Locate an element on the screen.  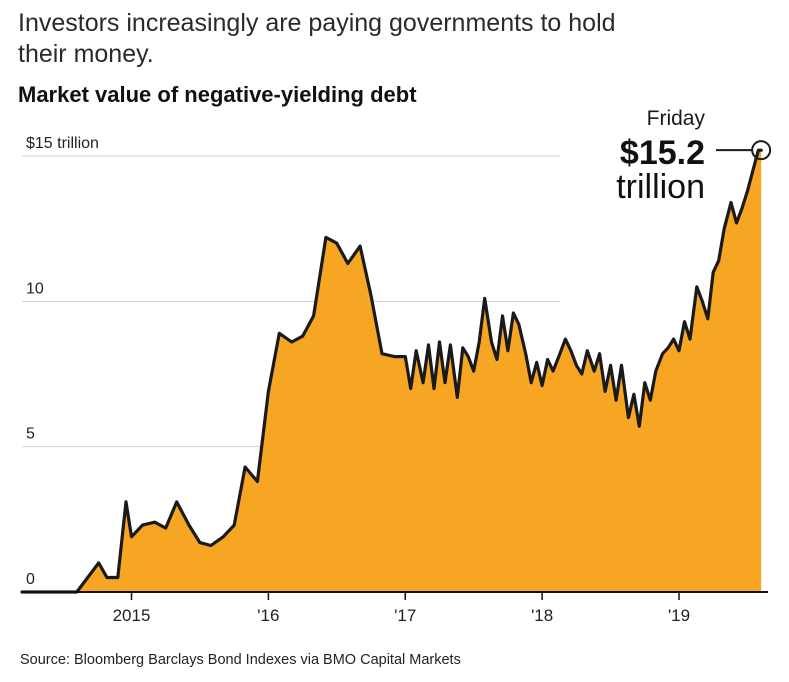
annotation-unit: trillion is located at coordinates (660, 187).